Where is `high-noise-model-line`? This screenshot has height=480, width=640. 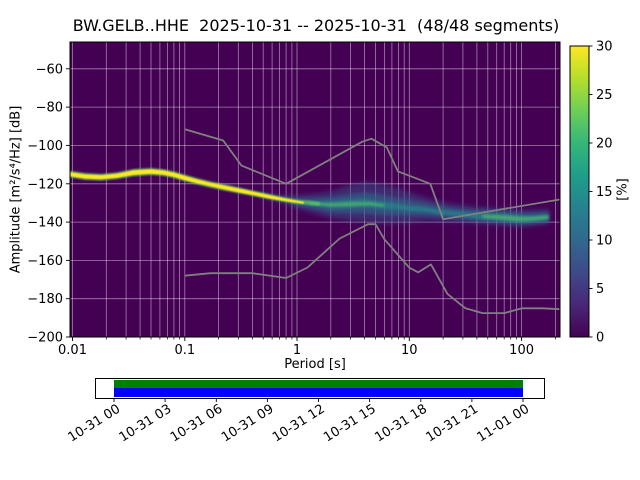
high-noise-model-line is located at coordinates (372, 174).